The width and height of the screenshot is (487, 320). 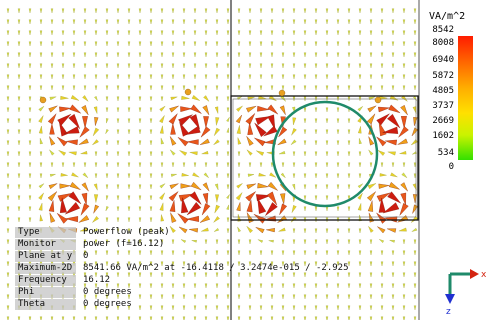 I want to click on info-label: Monitor, so click(x=45, y=244).